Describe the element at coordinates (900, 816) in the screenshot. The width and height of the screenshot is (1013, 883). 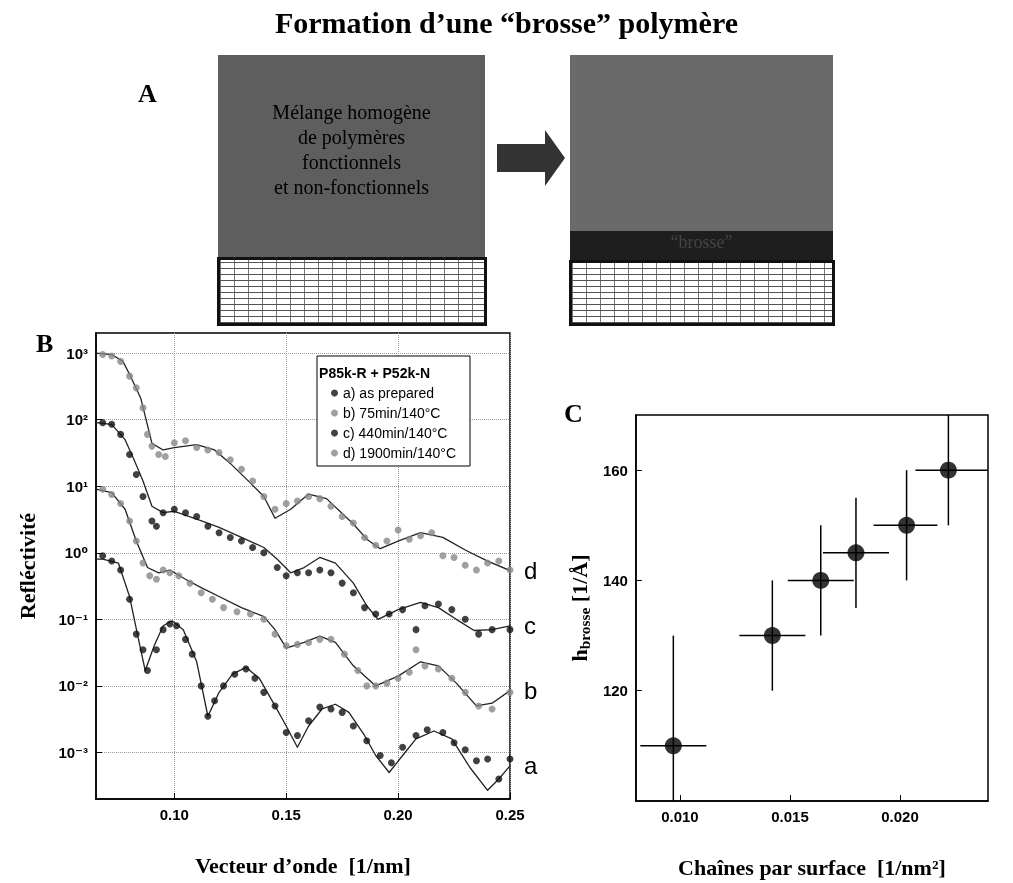
I see `x-tick-label: 0.020` at that location.